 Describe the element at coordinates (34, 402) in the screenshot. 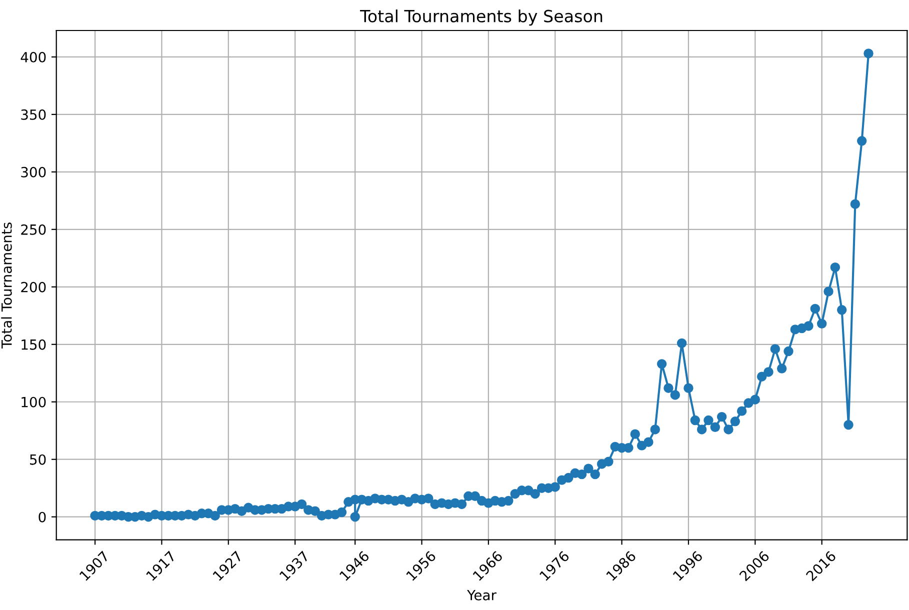

I see `y-tick-label: 100` at that location.